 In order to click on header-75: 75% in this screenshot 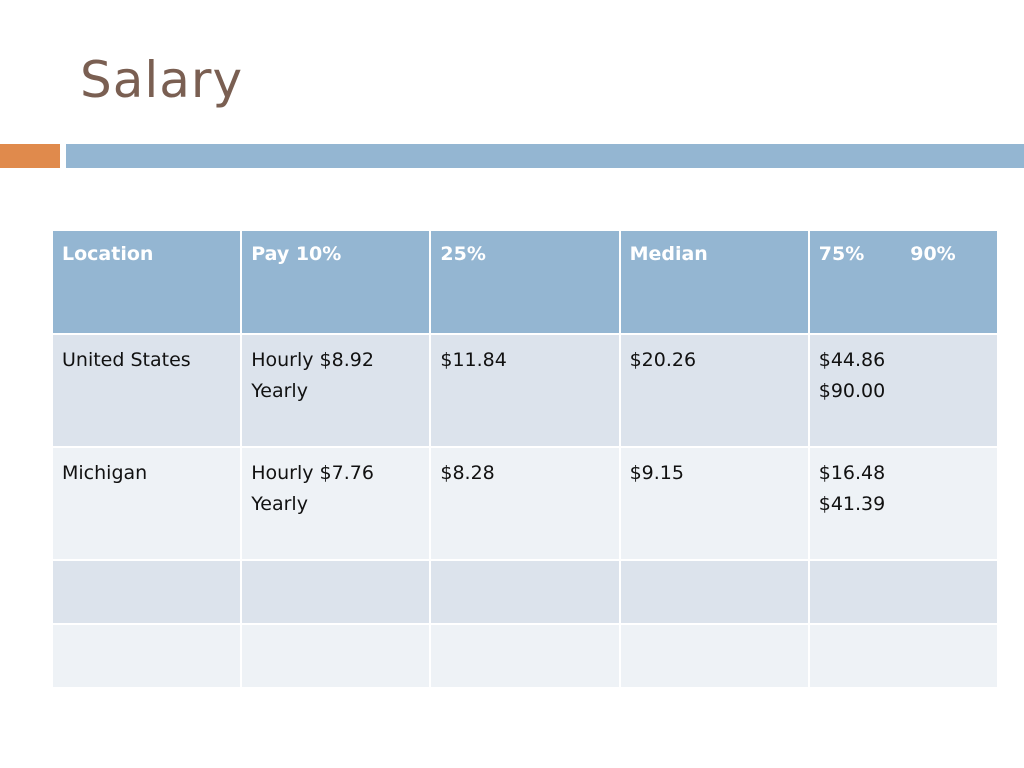, I will do `click(841, 254)`.